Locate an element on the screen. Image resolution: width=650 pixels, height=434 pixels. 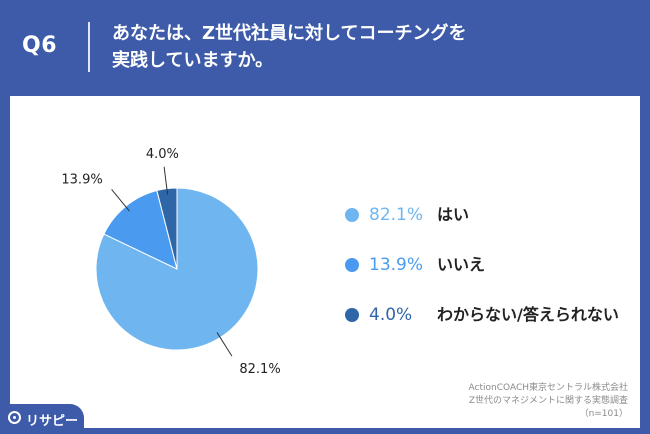
logo-icon is located at coordinates (14, 417).